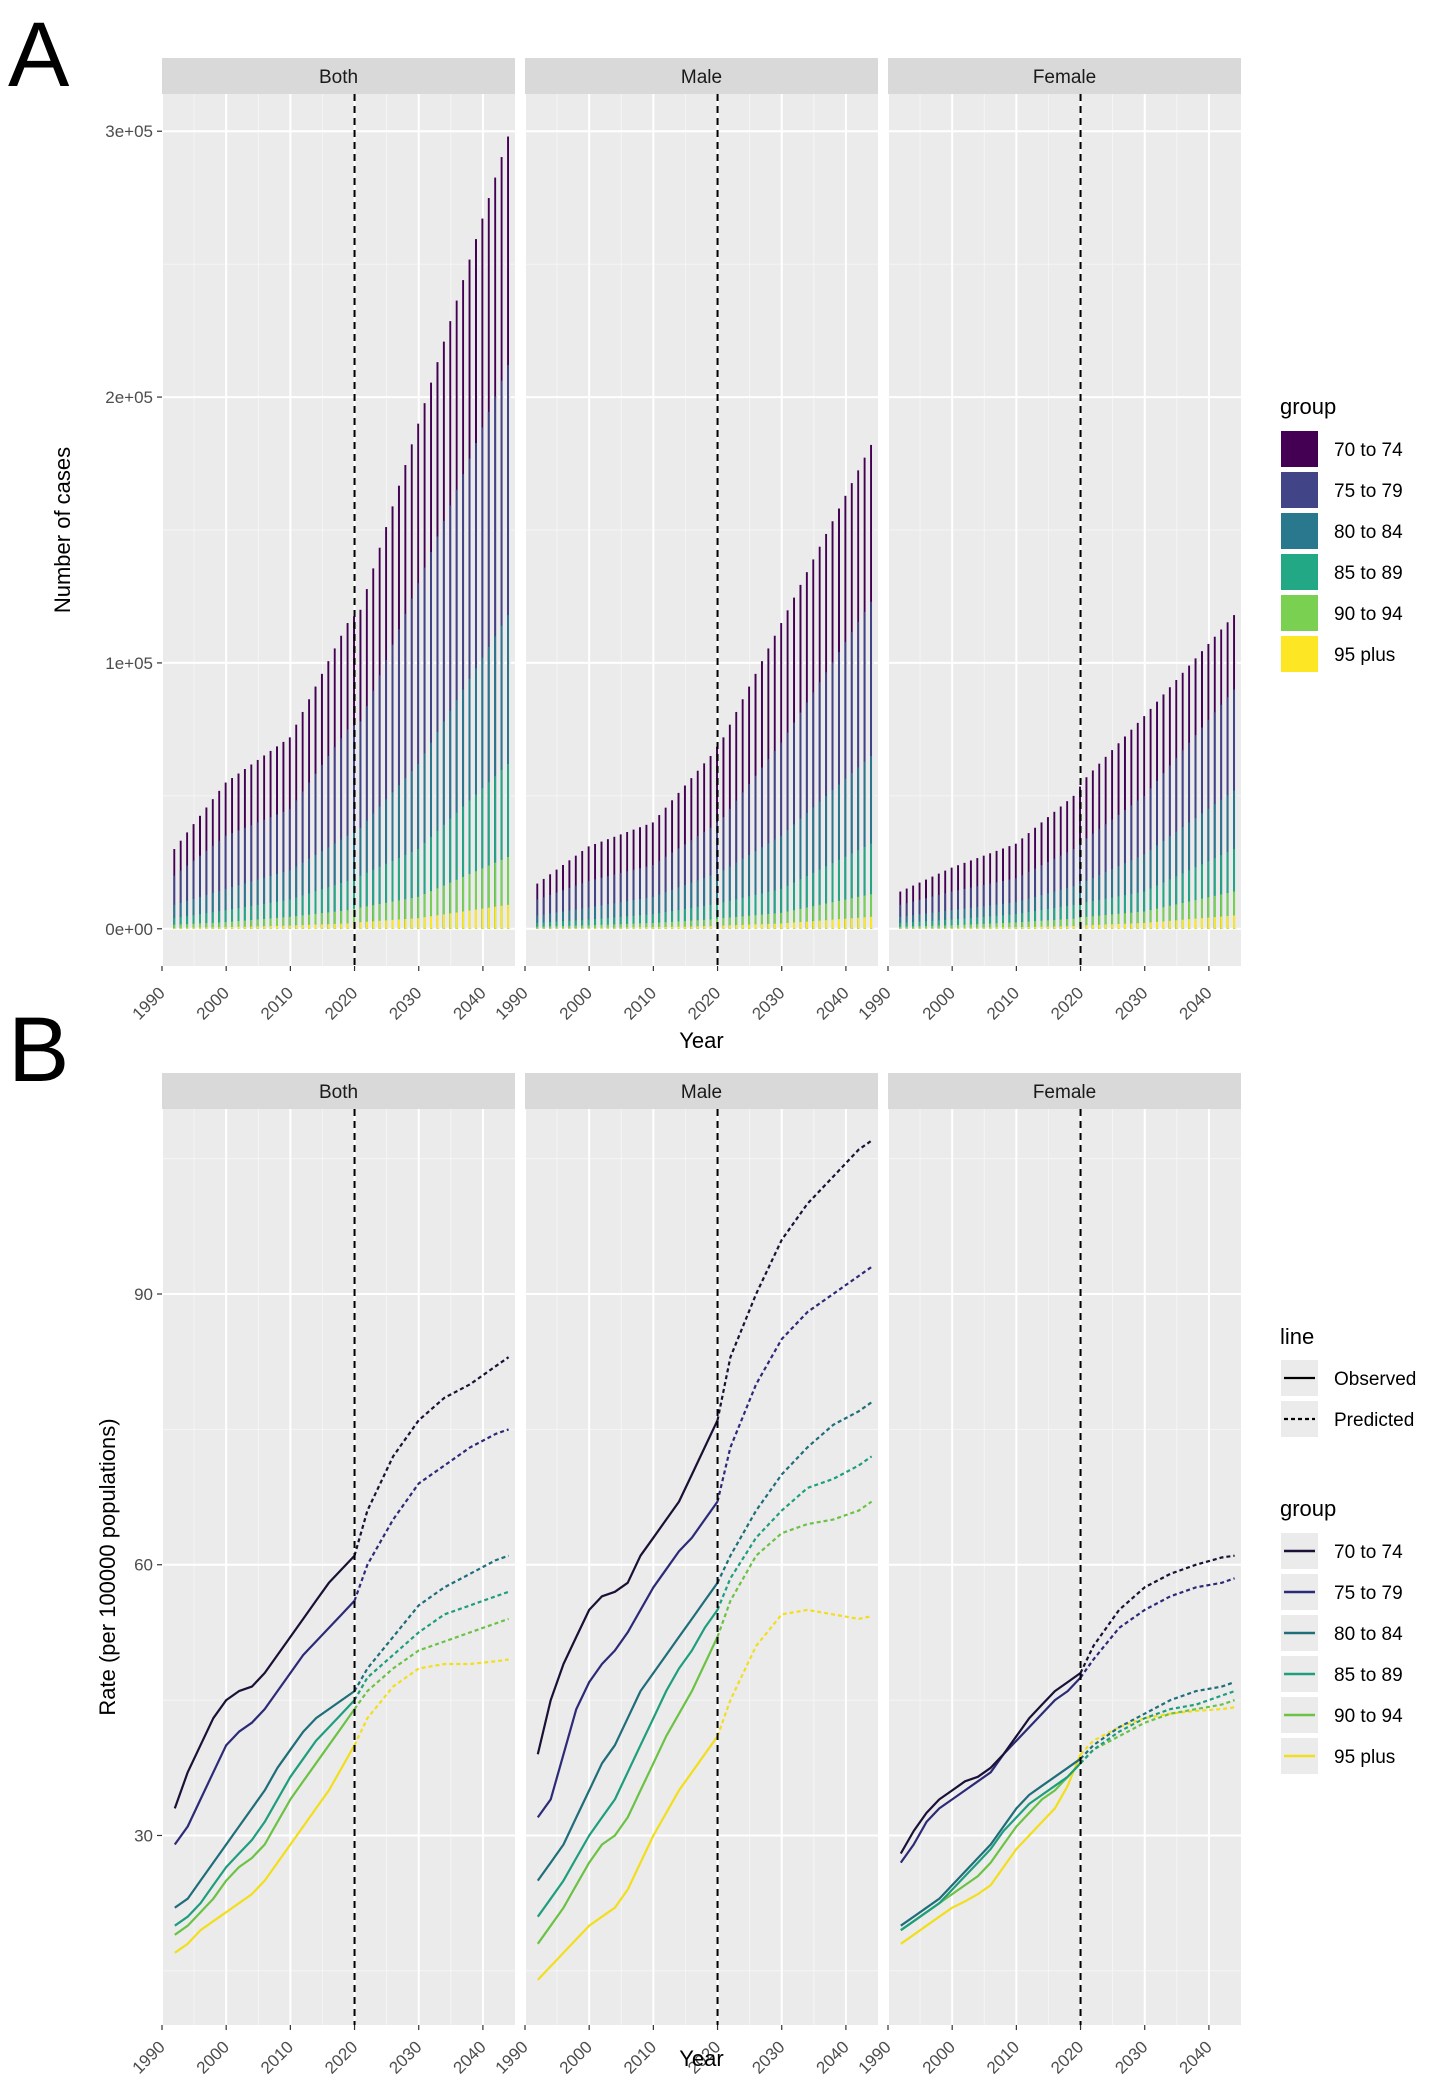  Describe the element at coordinates (629, 880) in the screenshot. I see `bar-gap-male-2006` at that location.